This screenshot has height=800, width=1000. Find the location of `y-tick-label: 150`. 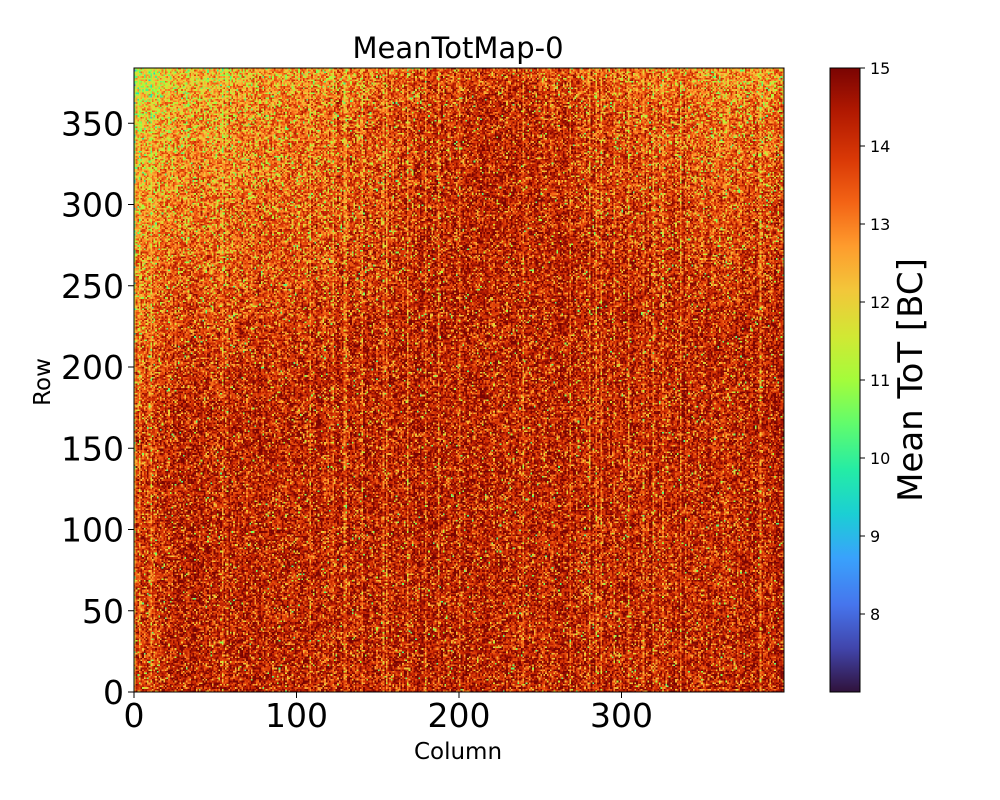

y-tick-label: 150 is located at coordinates (92, 448).